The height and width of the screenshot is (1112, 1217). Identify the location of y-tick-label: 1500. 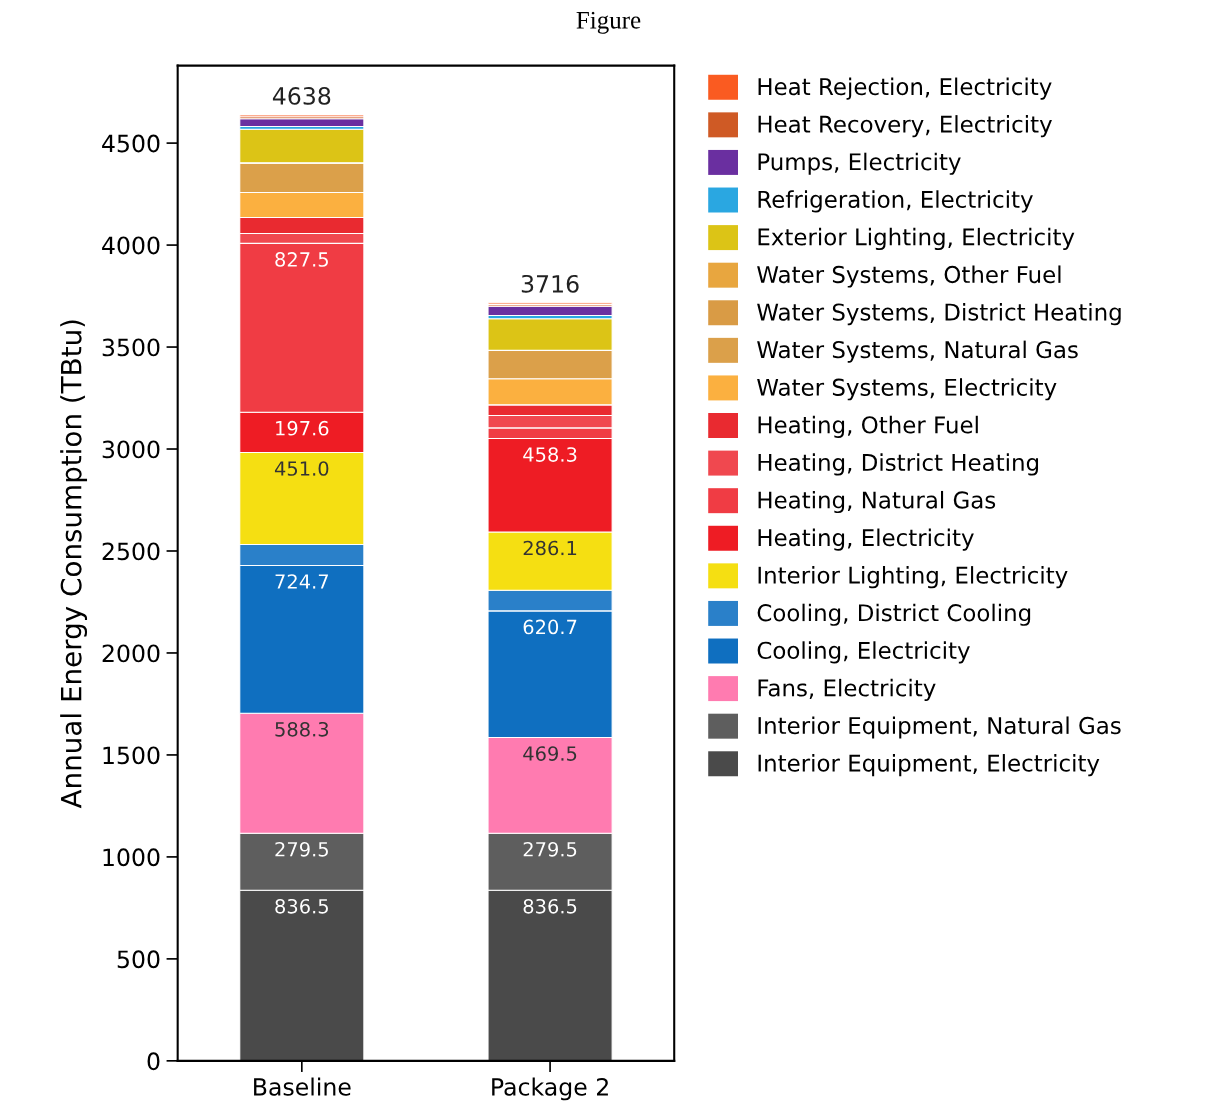
(131, 755).